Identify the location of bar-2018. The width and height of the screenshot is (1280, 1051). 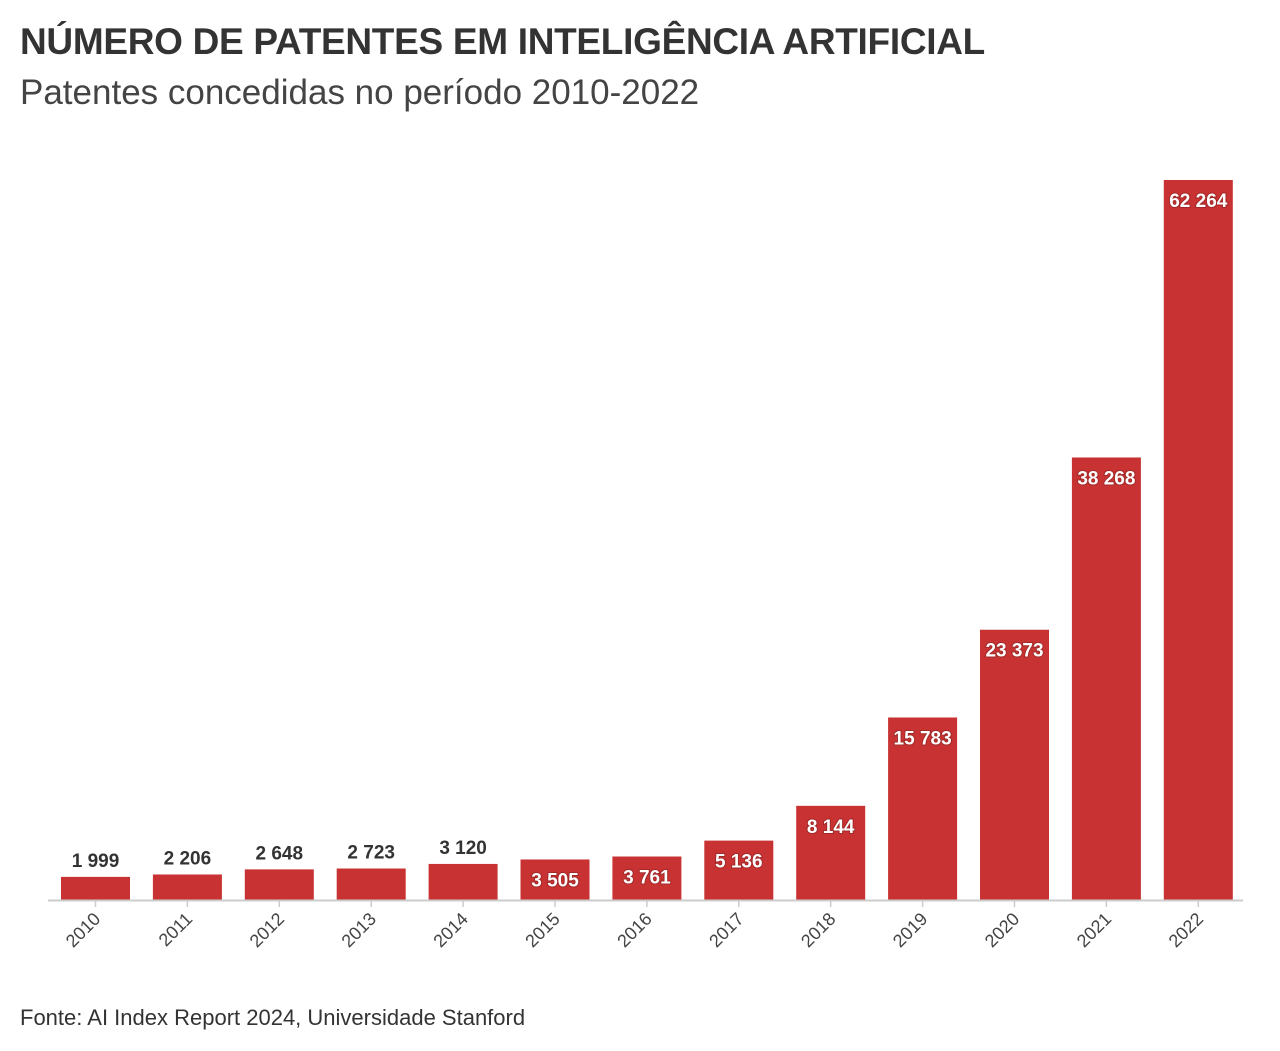
(831, 852).